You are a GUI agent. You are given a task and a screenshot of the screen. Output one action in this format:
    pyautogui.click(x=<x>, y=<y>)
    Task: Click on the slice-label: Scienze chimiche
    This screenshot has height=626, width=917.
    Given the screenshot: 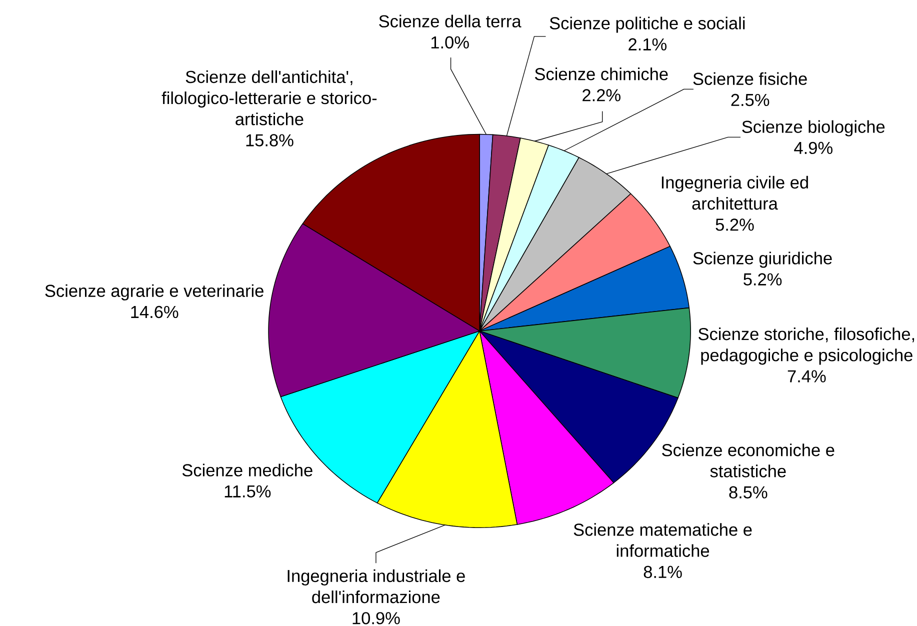 What is the action you would take?
    pyautogui.click(x=601, y=73)
    